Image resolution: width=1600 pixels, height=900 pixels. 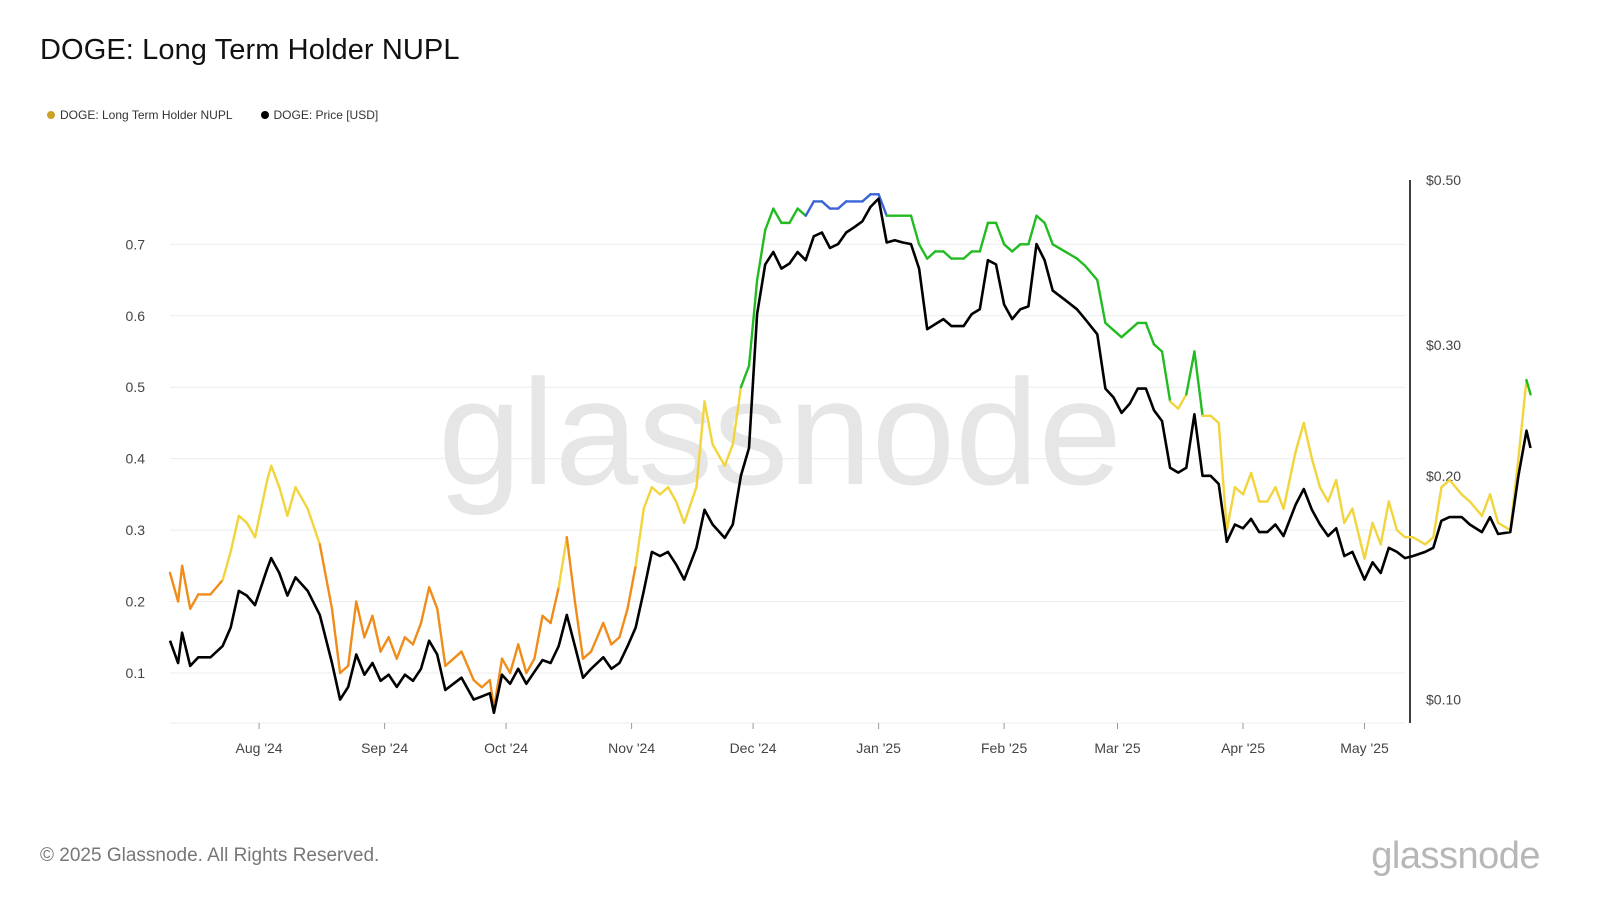 What do you see at coordinates (780, 432) in the screenshot?
I see `watermark: glassnode` at bounding box center [780, 432].